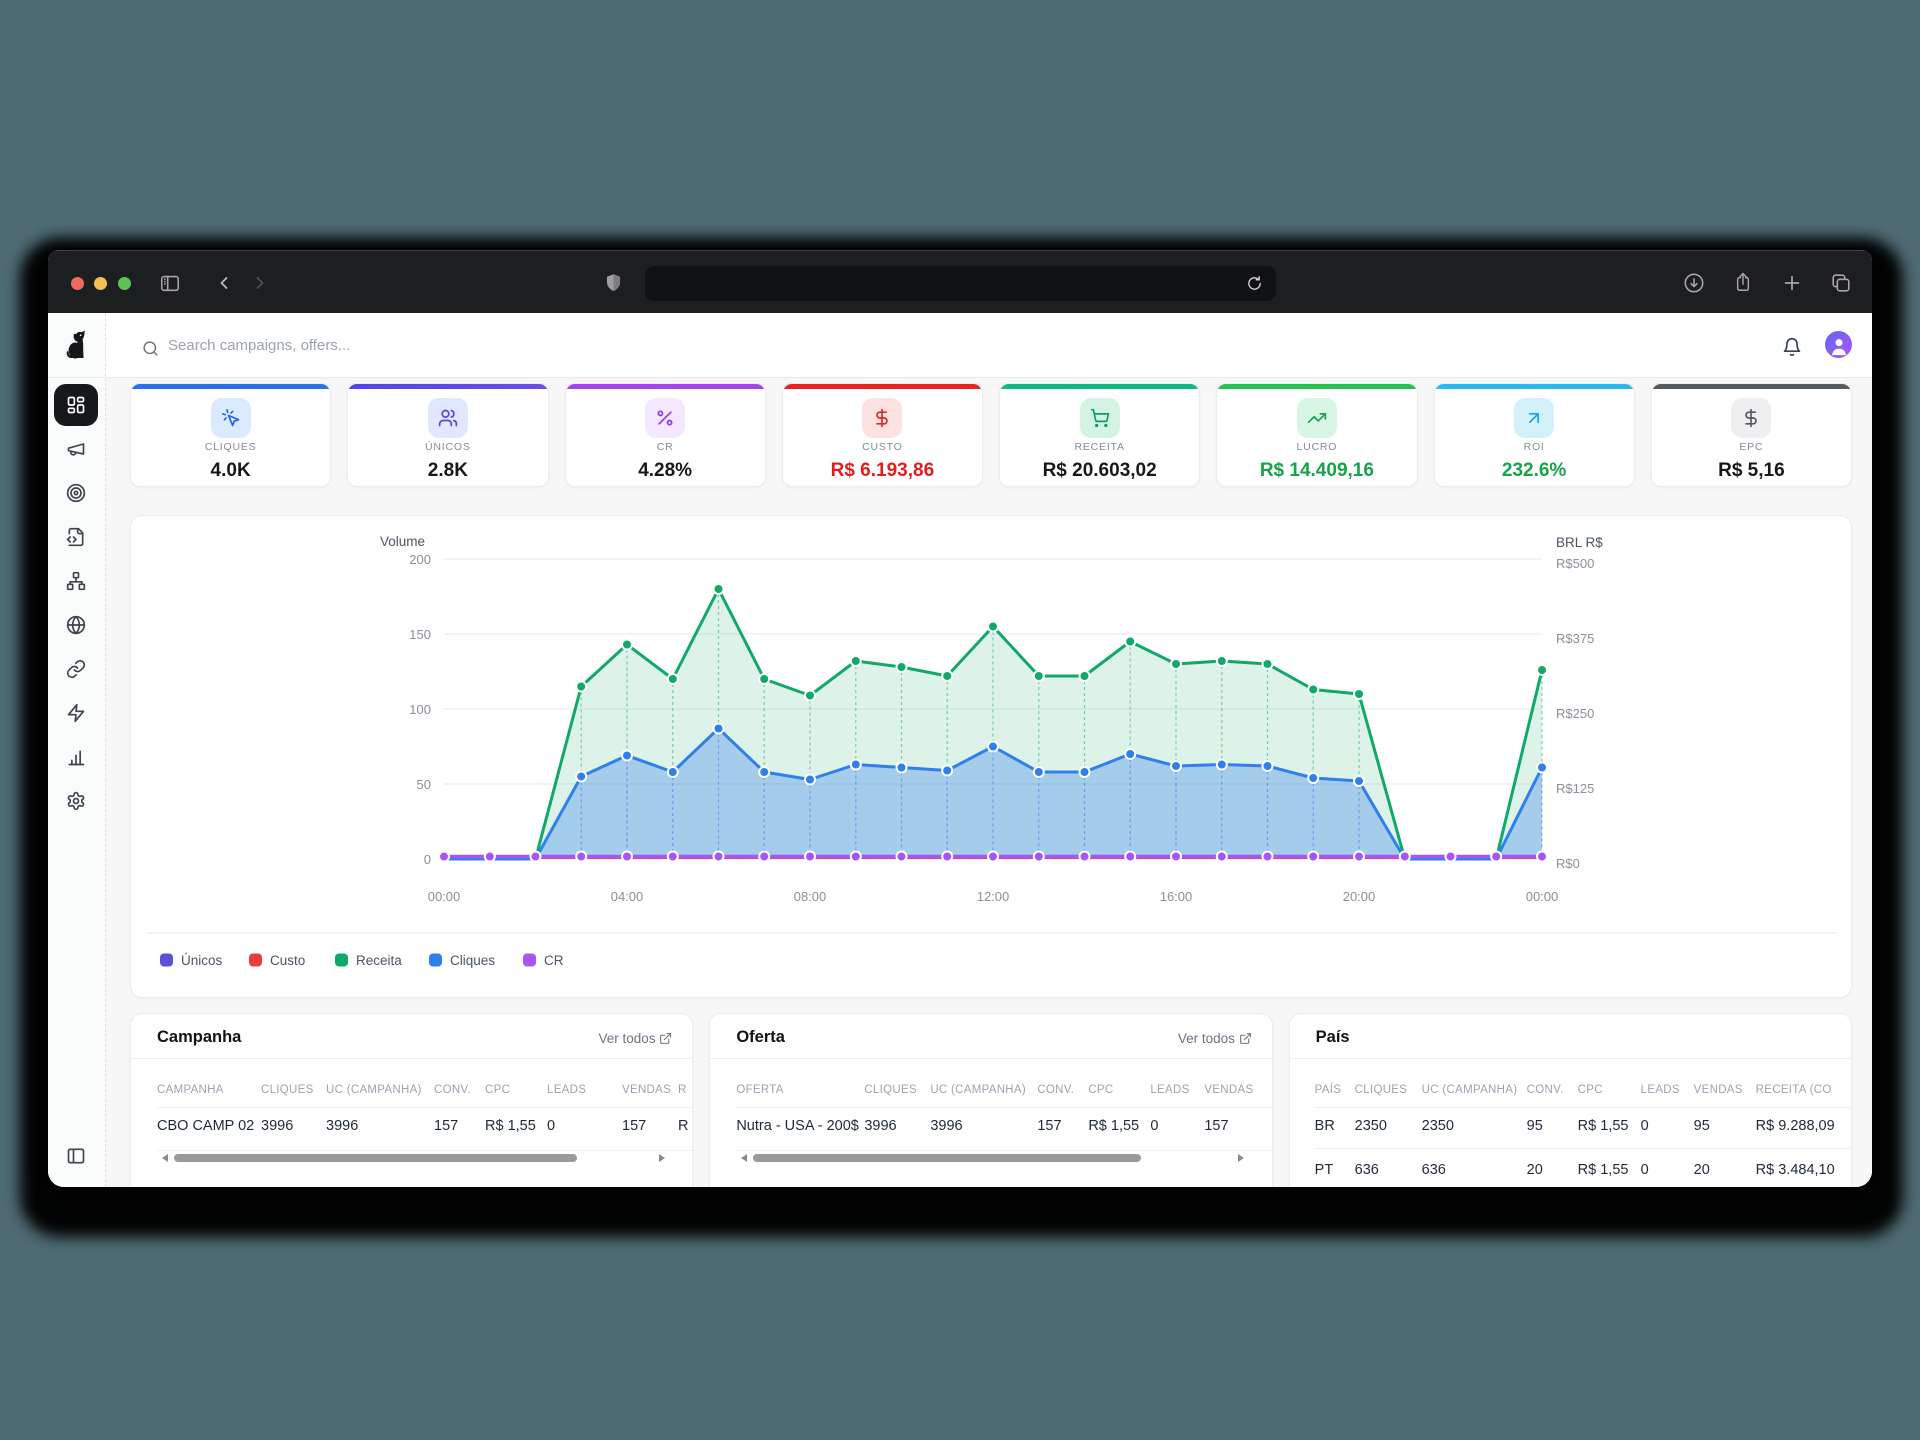  Describe the element at coordinates (627, 896) in the screenshot. I see `svg-text: 04:00` at that location.